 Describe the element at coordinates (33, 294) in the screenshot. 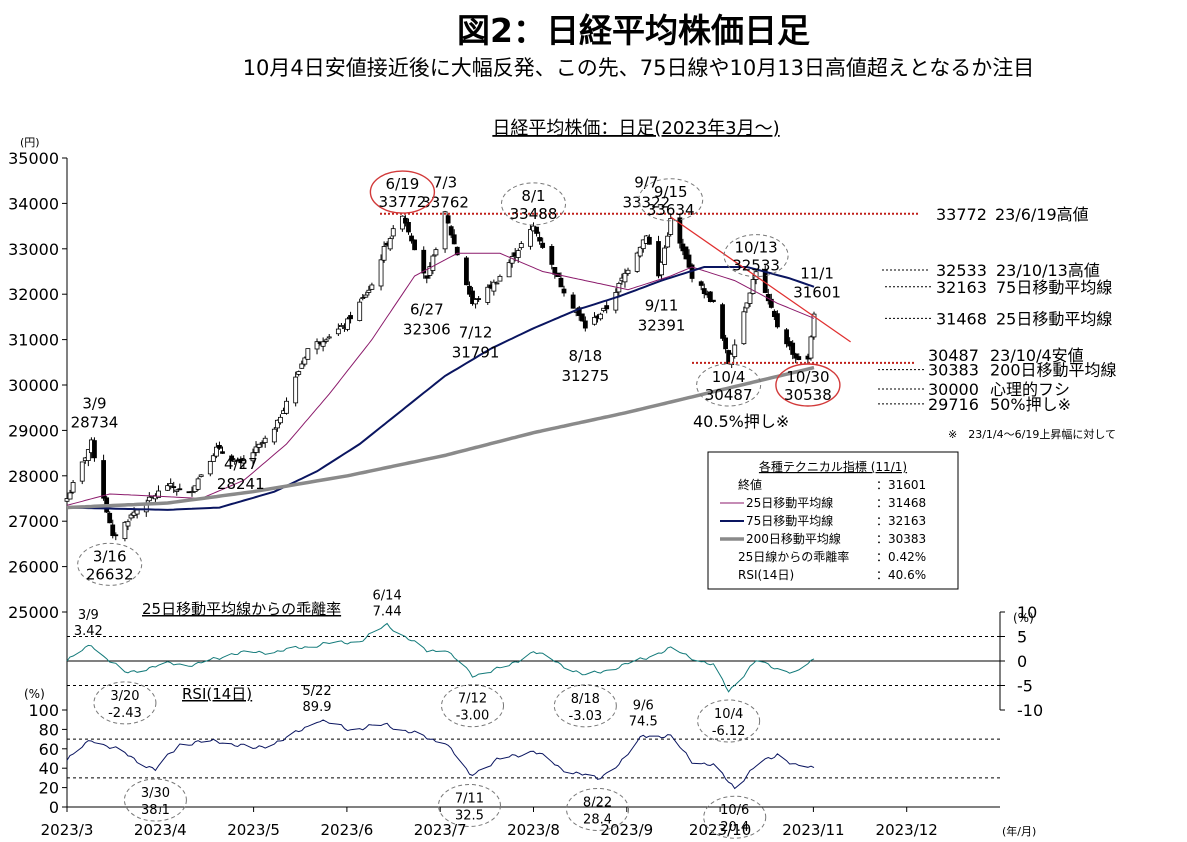

I see `price-tick-label: 32000` at that location.